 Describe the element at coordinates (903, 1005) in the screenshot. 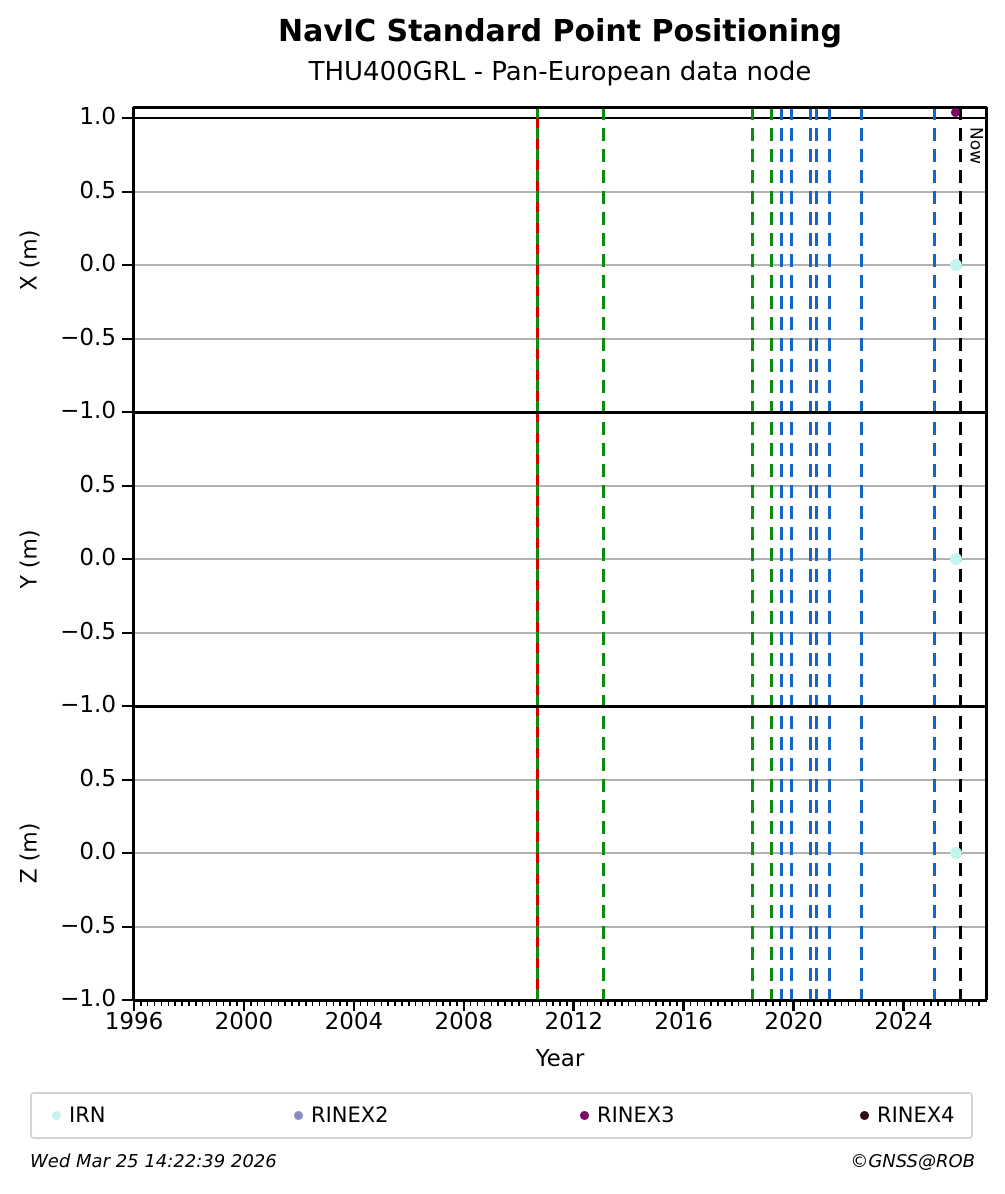

I see `x-tick` at that location.